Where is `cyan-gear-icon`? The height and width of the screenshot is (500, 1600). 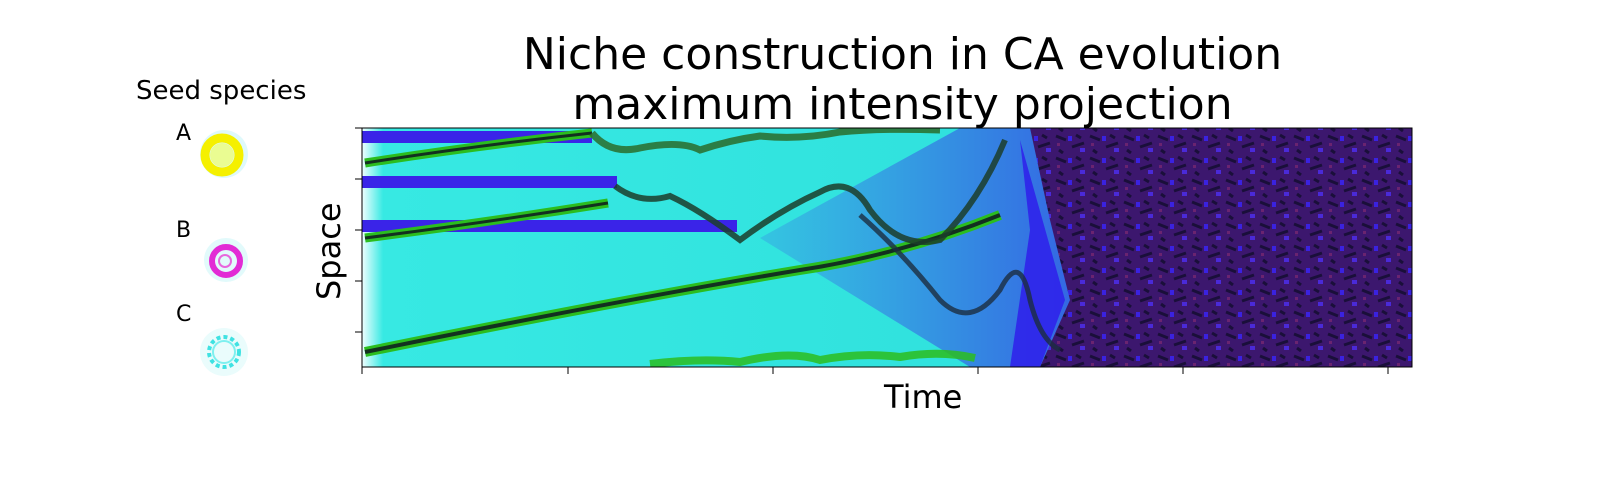
cyan-gear-icon is located at coordinates (224, 352).